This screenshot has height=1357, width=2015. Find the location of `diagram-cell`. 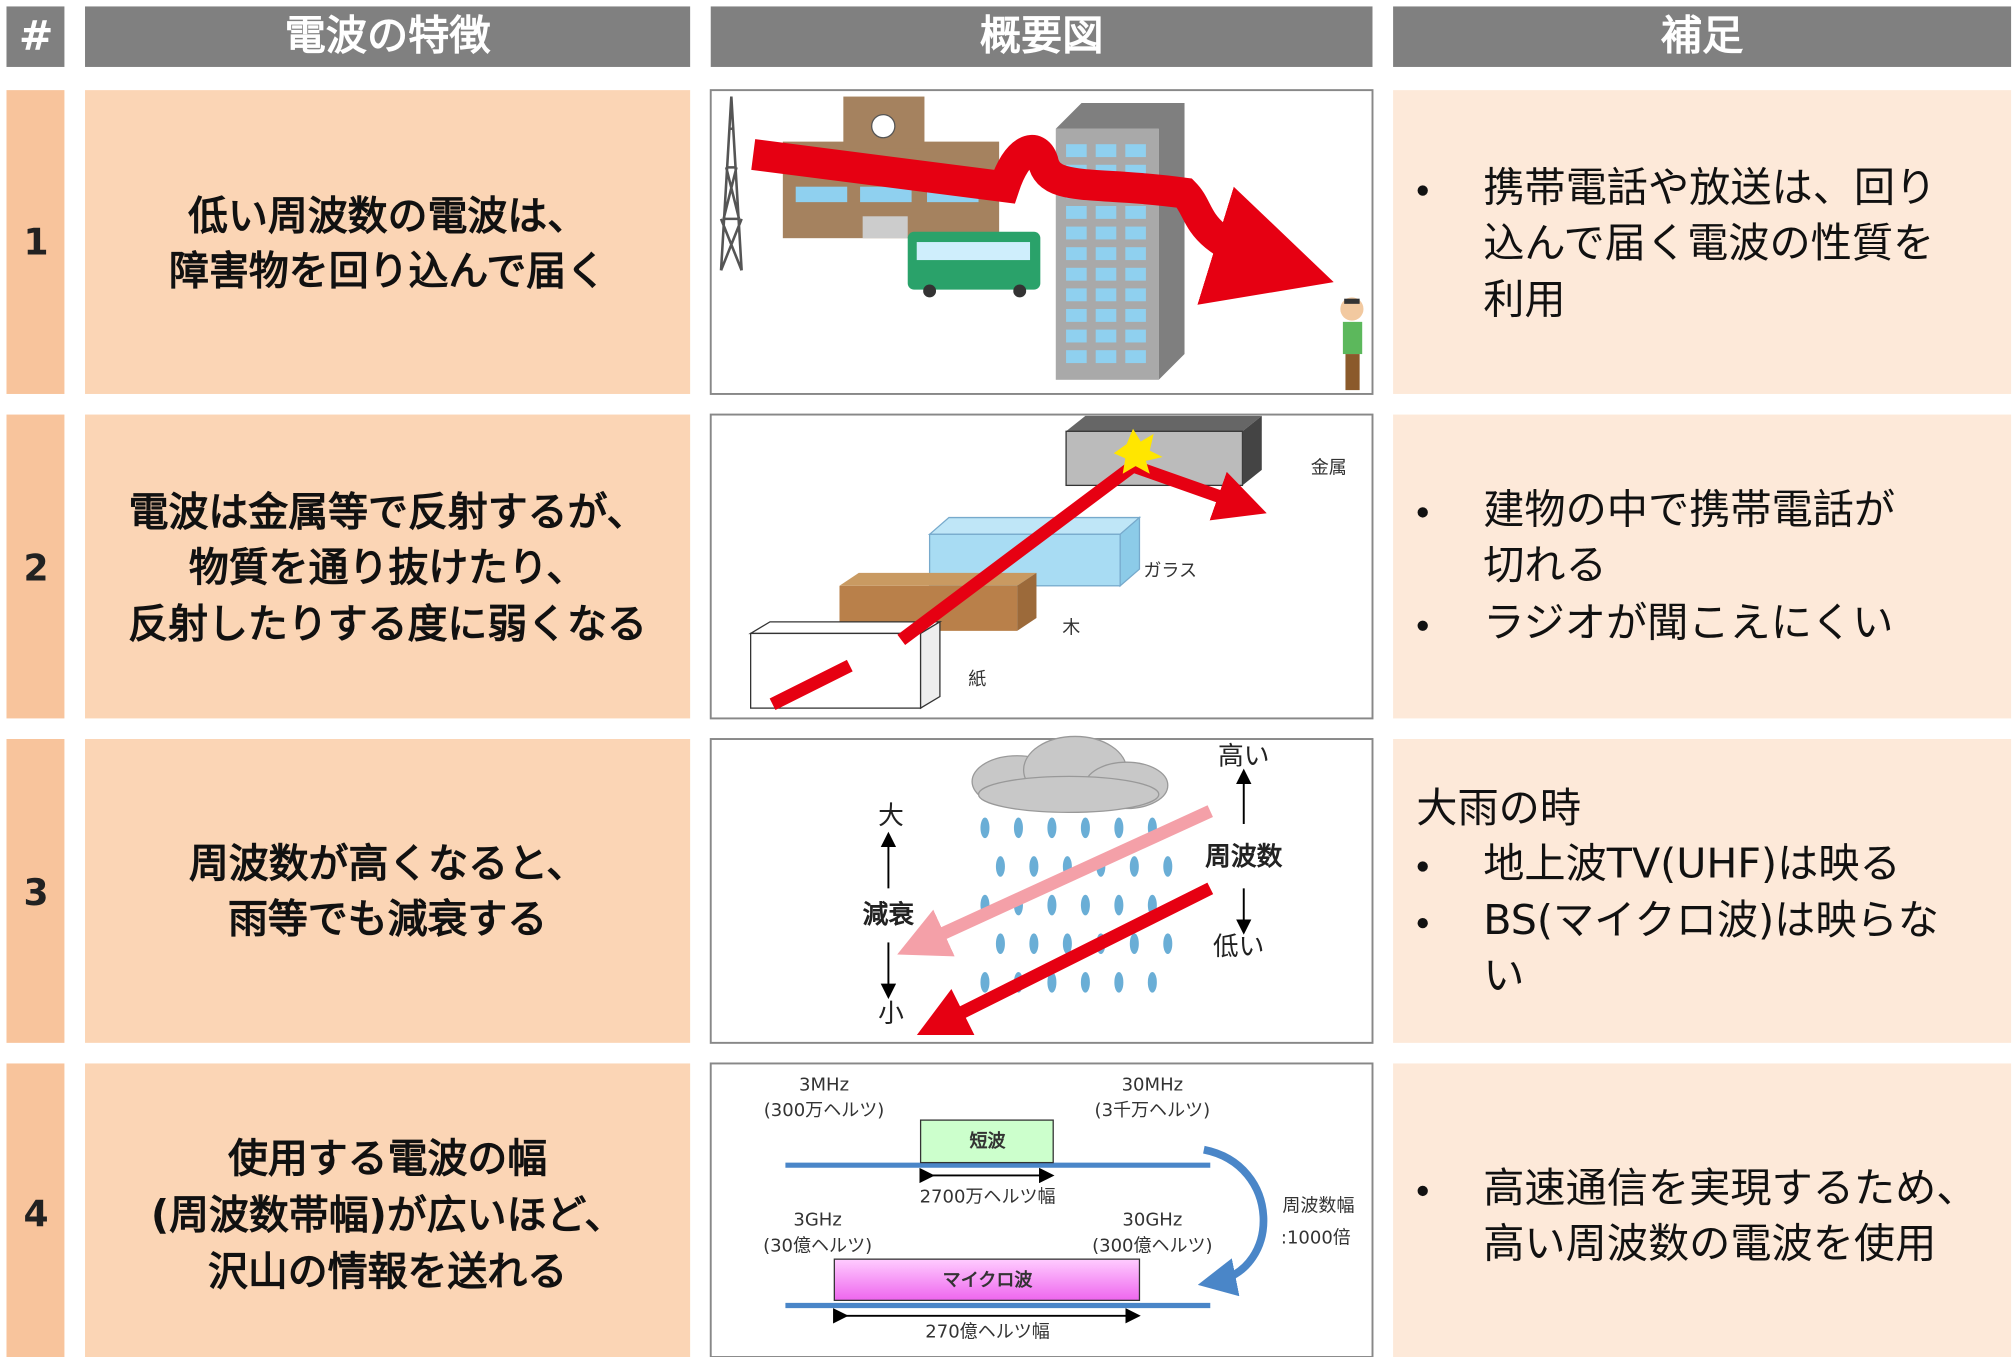

diagram-cell is located at coordinates (1041, 242).